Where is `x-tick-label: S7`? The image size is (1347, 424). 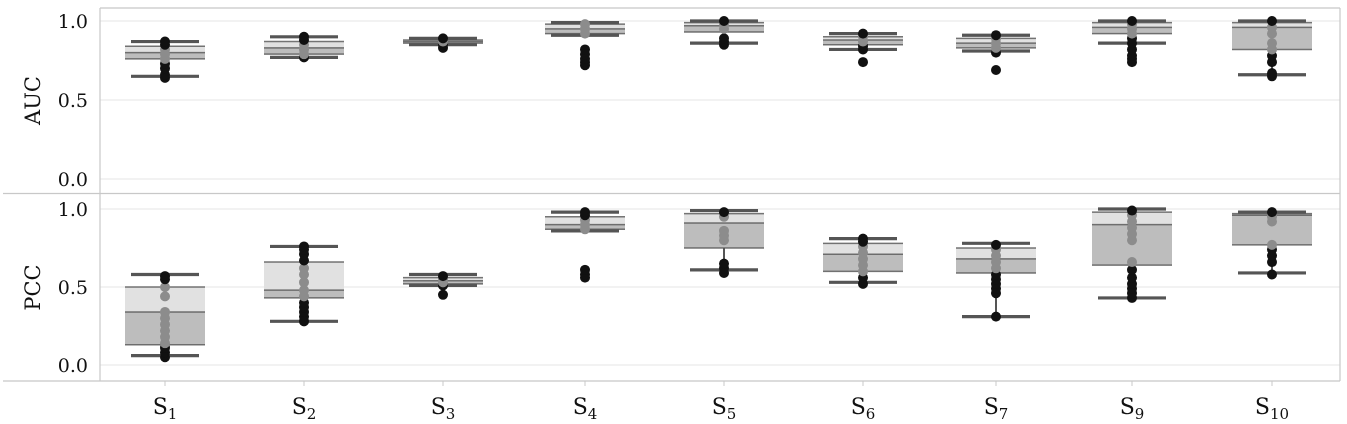 x-tick-label: S7 is located at coordinates (996, 409).